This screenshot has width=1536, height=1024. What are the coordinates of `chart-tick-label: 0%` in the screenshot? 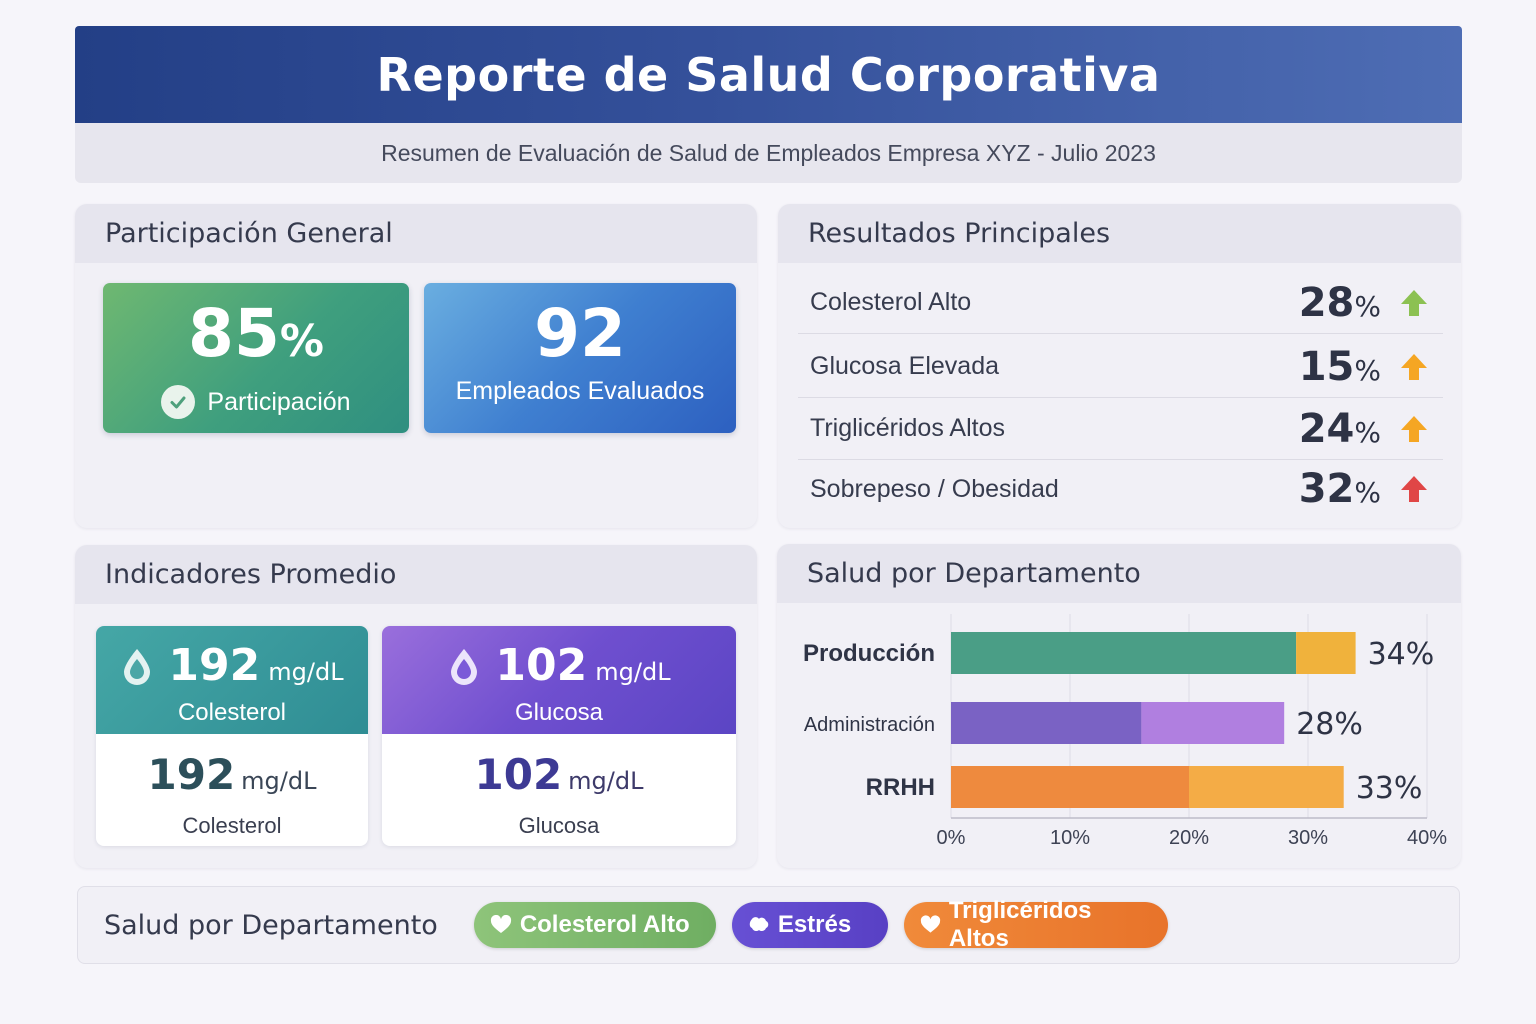 It's located at (951, 838).